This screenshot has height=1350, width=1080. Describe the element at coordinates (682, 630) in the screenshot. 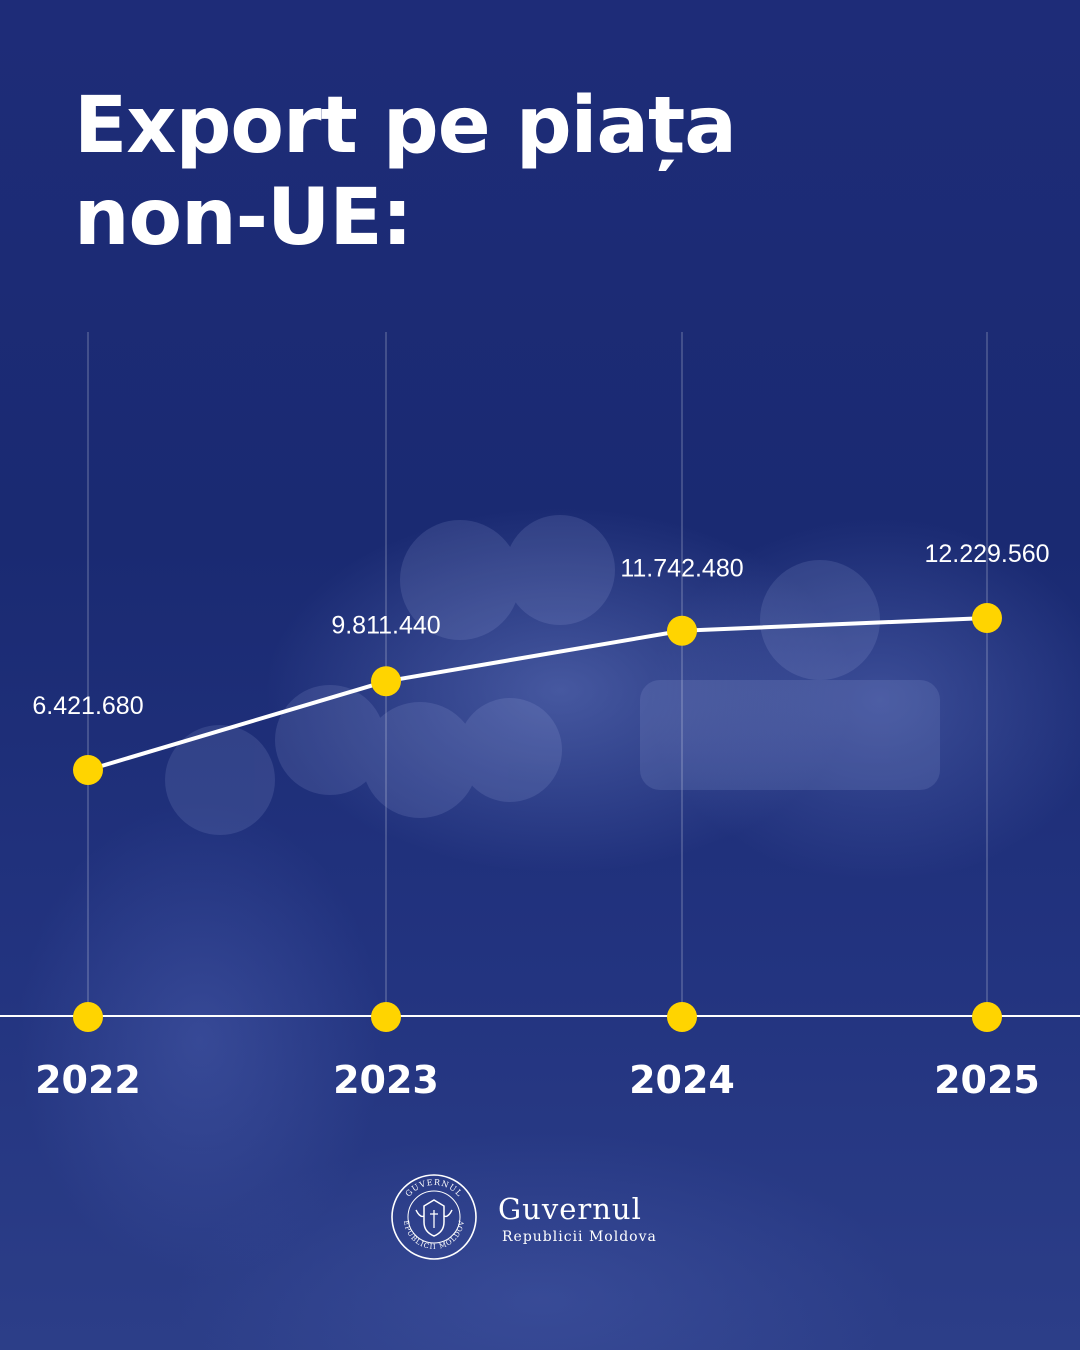

I see `data-point-2024` at that location.